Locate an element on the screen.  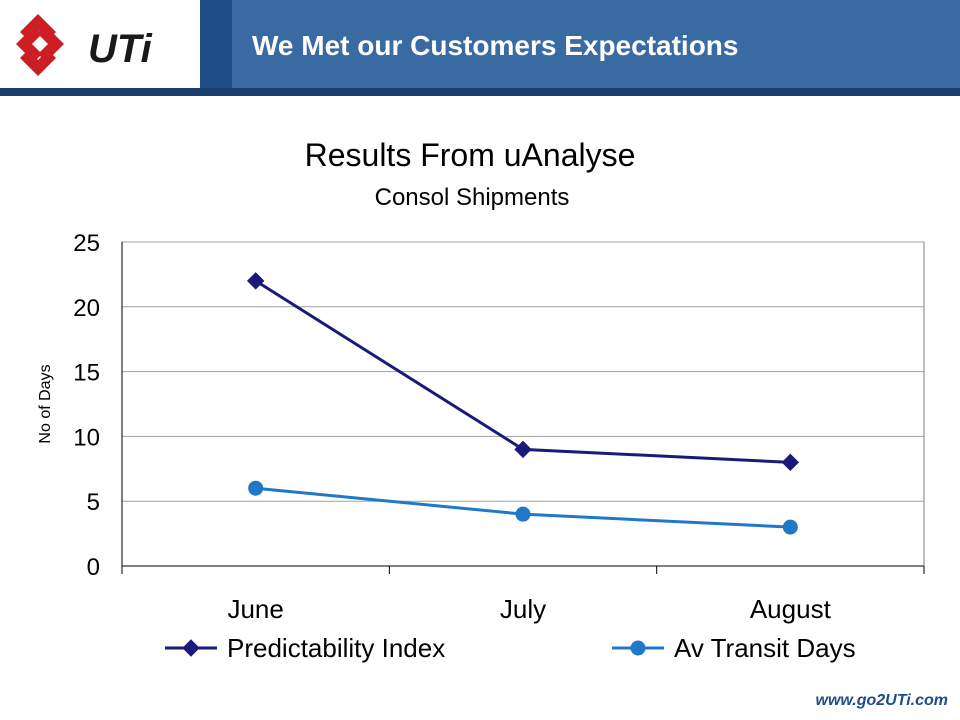
x-tick-label: August is located at coordinates (791, 609).